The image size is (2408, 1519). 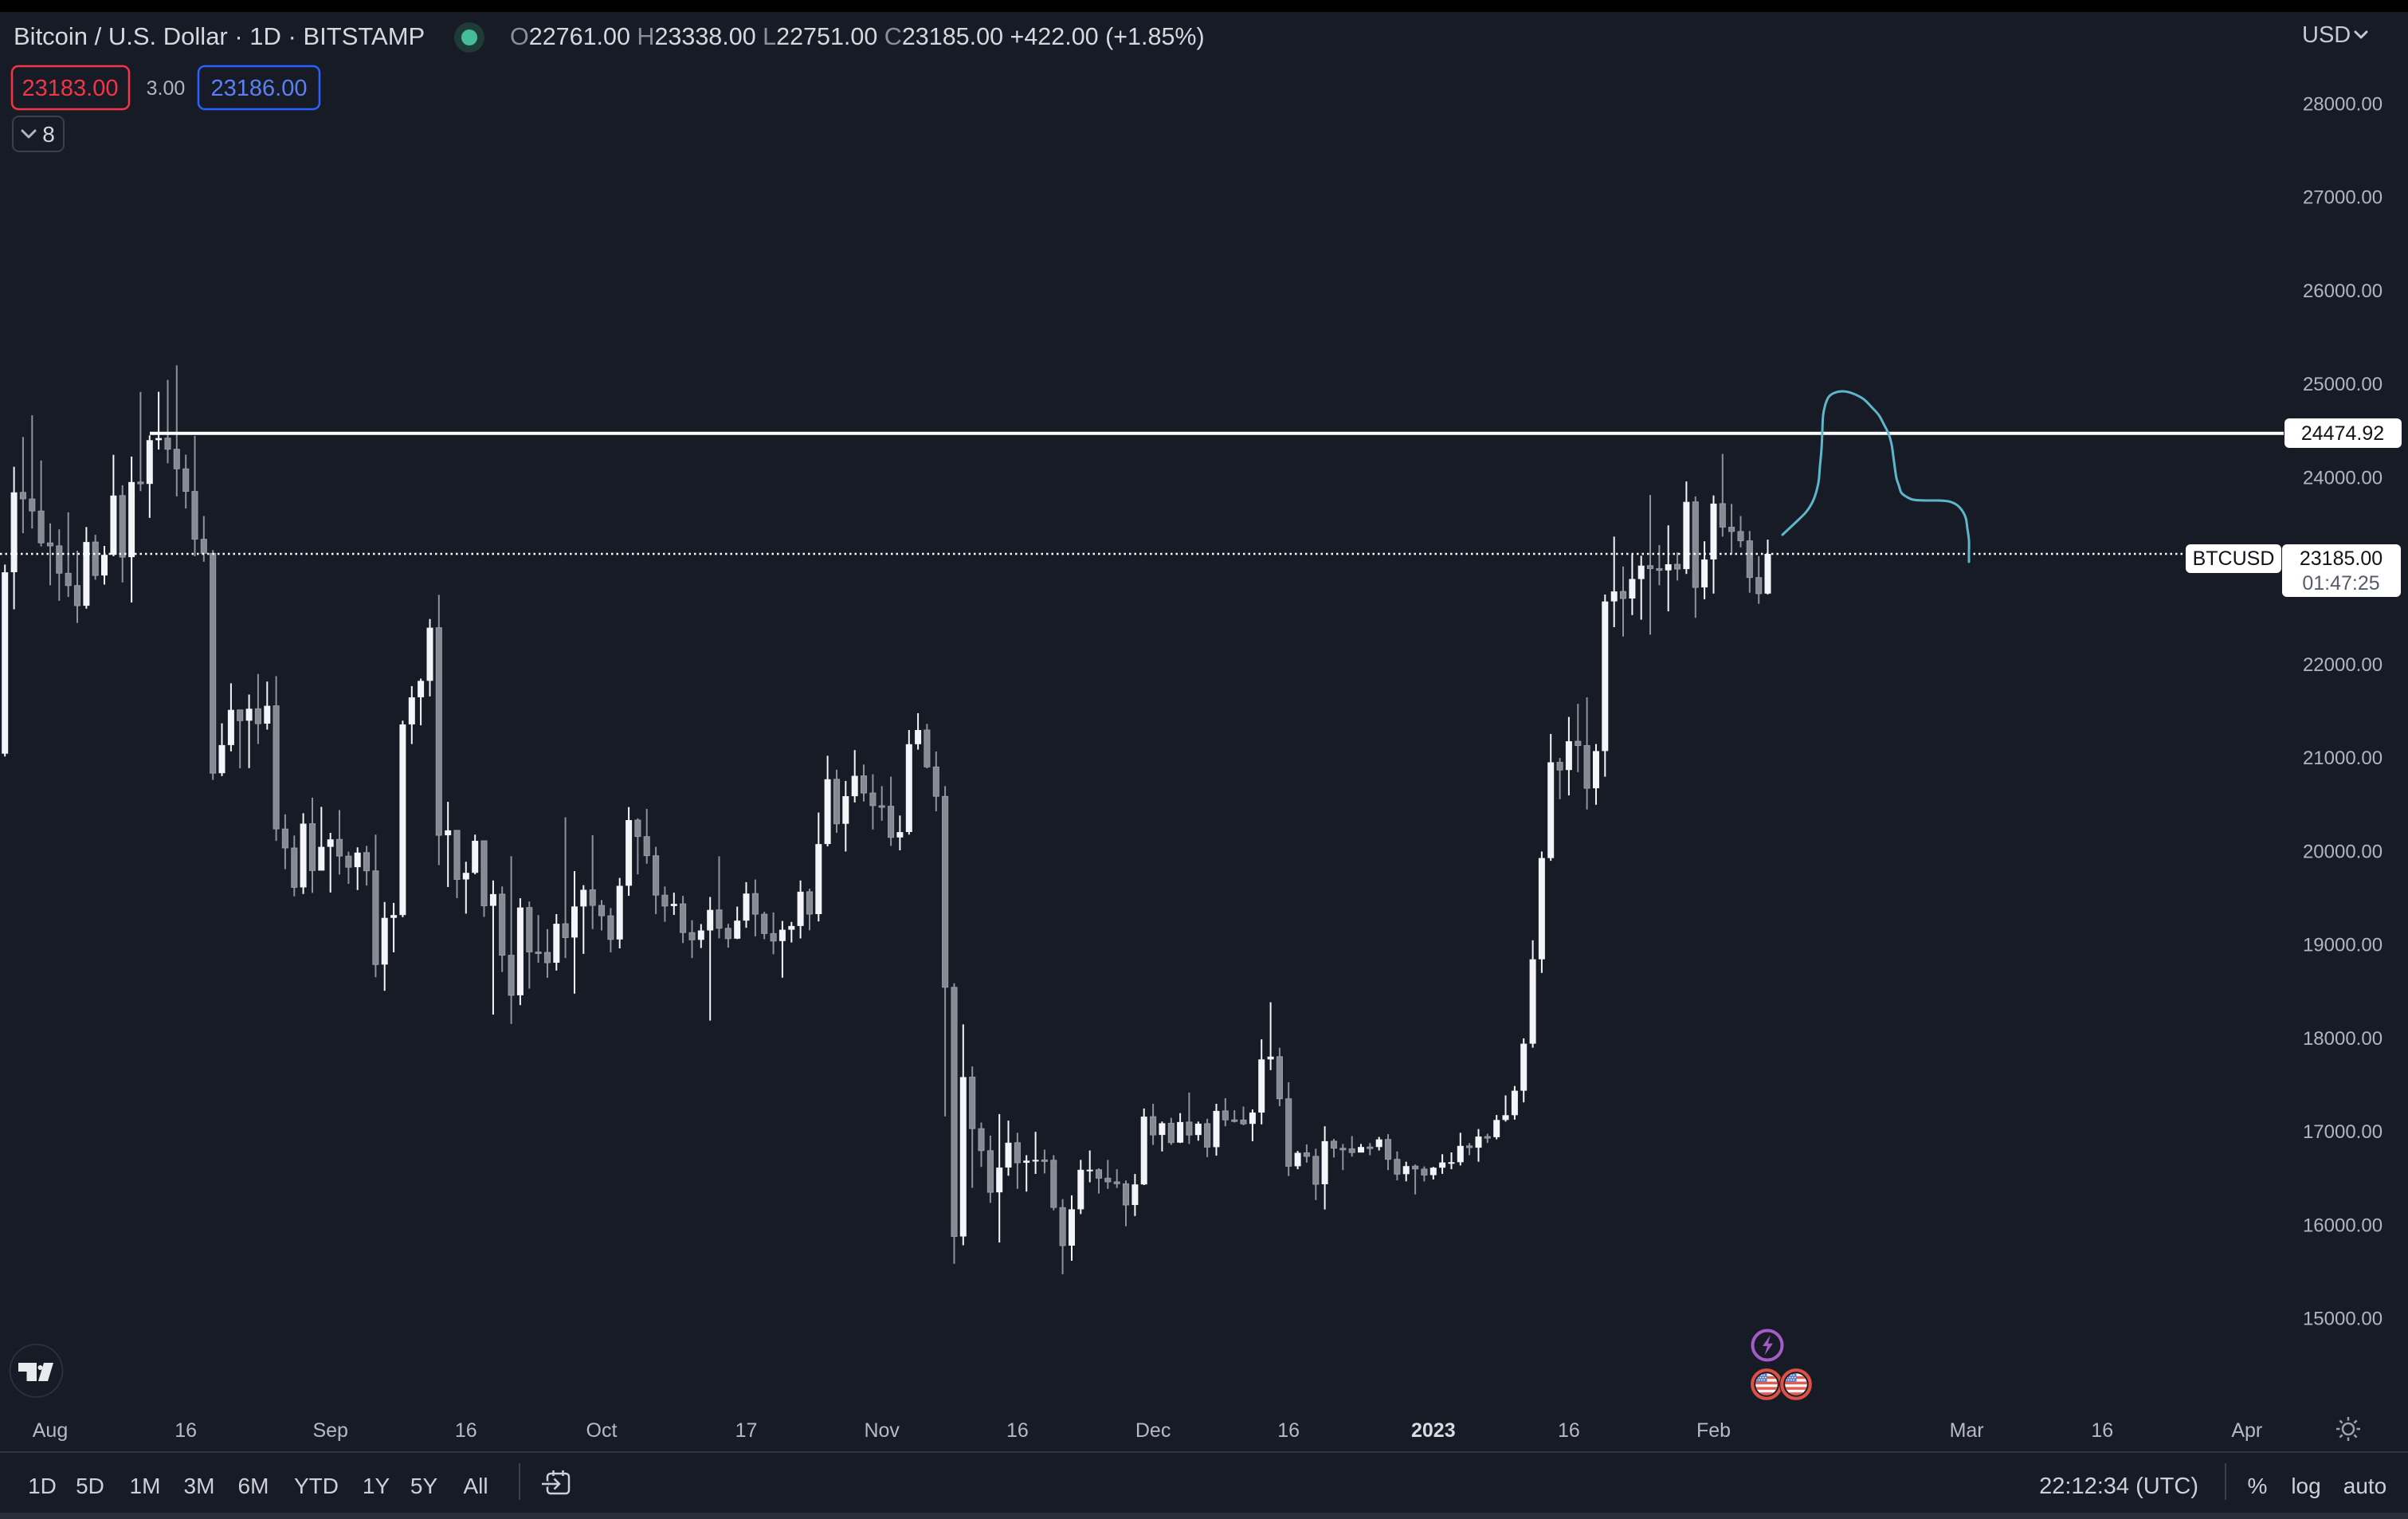 What do you see at coordinates (1153, 1430) in the screenshot?
I see `svg-text: Dec` at bounding box center [1153, 1430].